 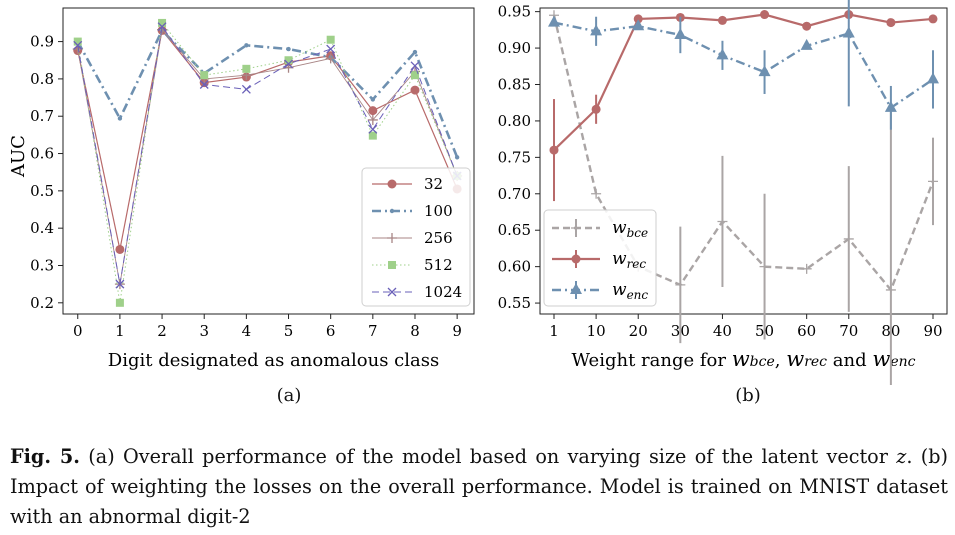 I want to click on y-tick-label-a: 0.4, so click(x=42, y=228).